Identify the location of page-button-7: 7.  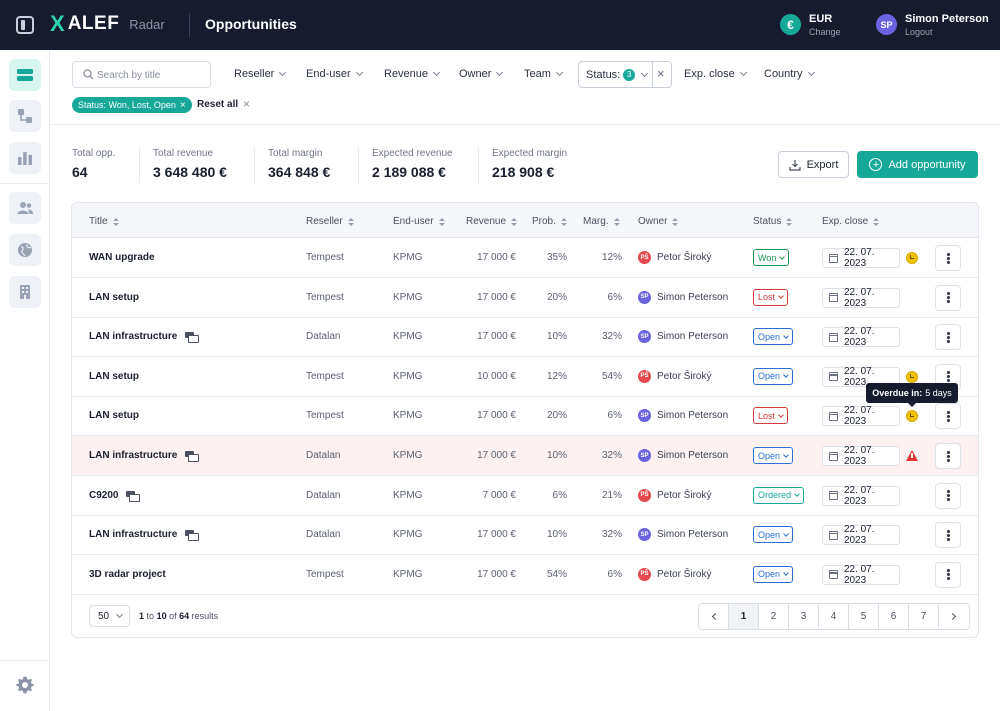
(924, 616).